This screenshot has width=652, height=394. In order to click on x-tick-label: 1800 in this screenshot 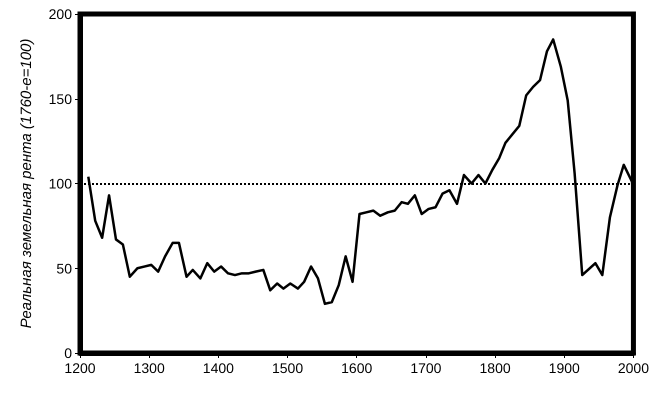, I will do `click(495, 368)`.